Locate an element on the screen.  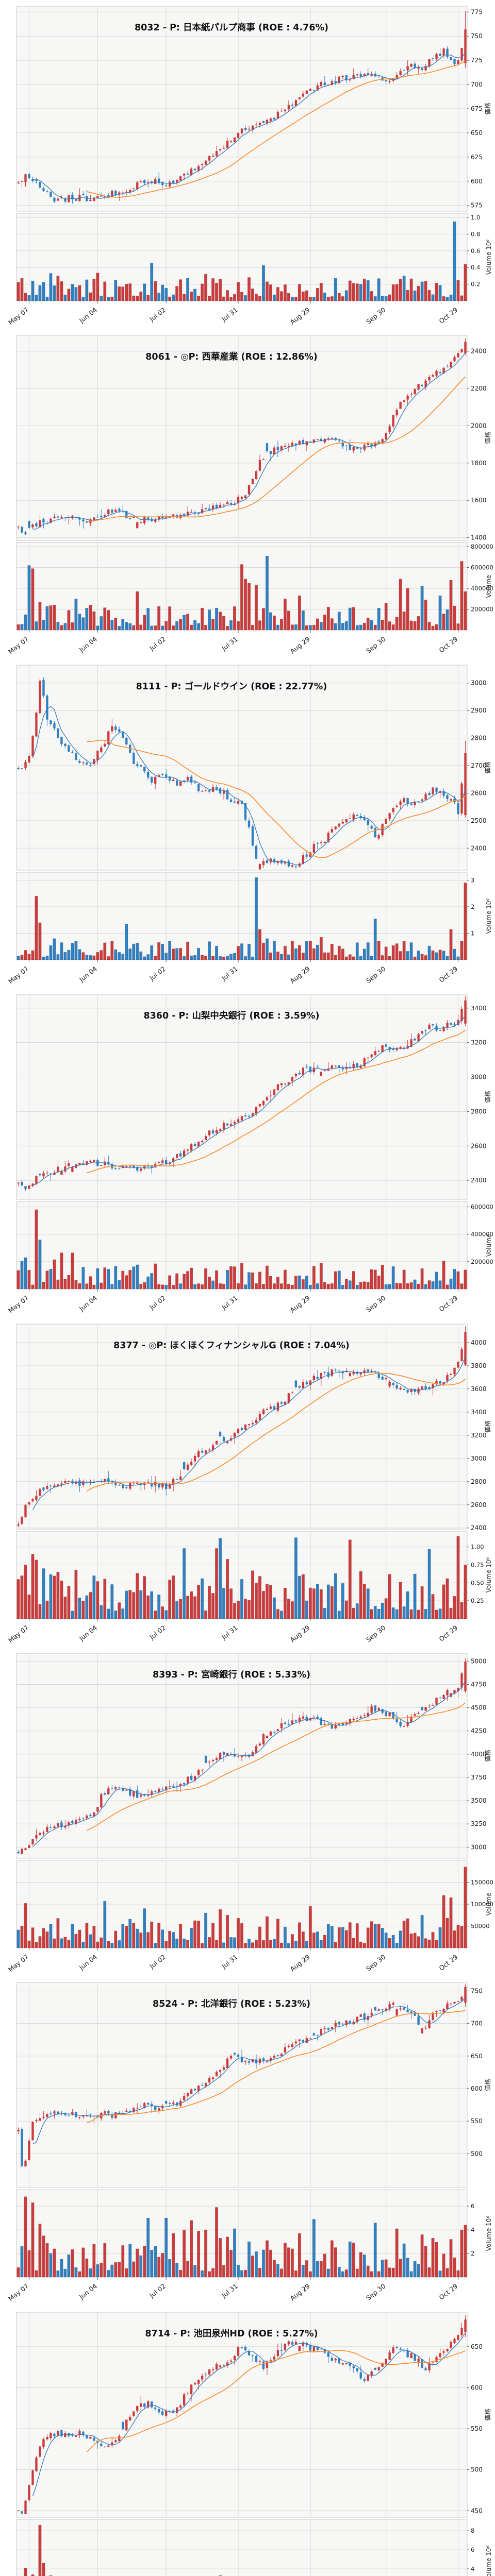
volume-axis-ticks: 2468 is located at coordinates (470, 2549).